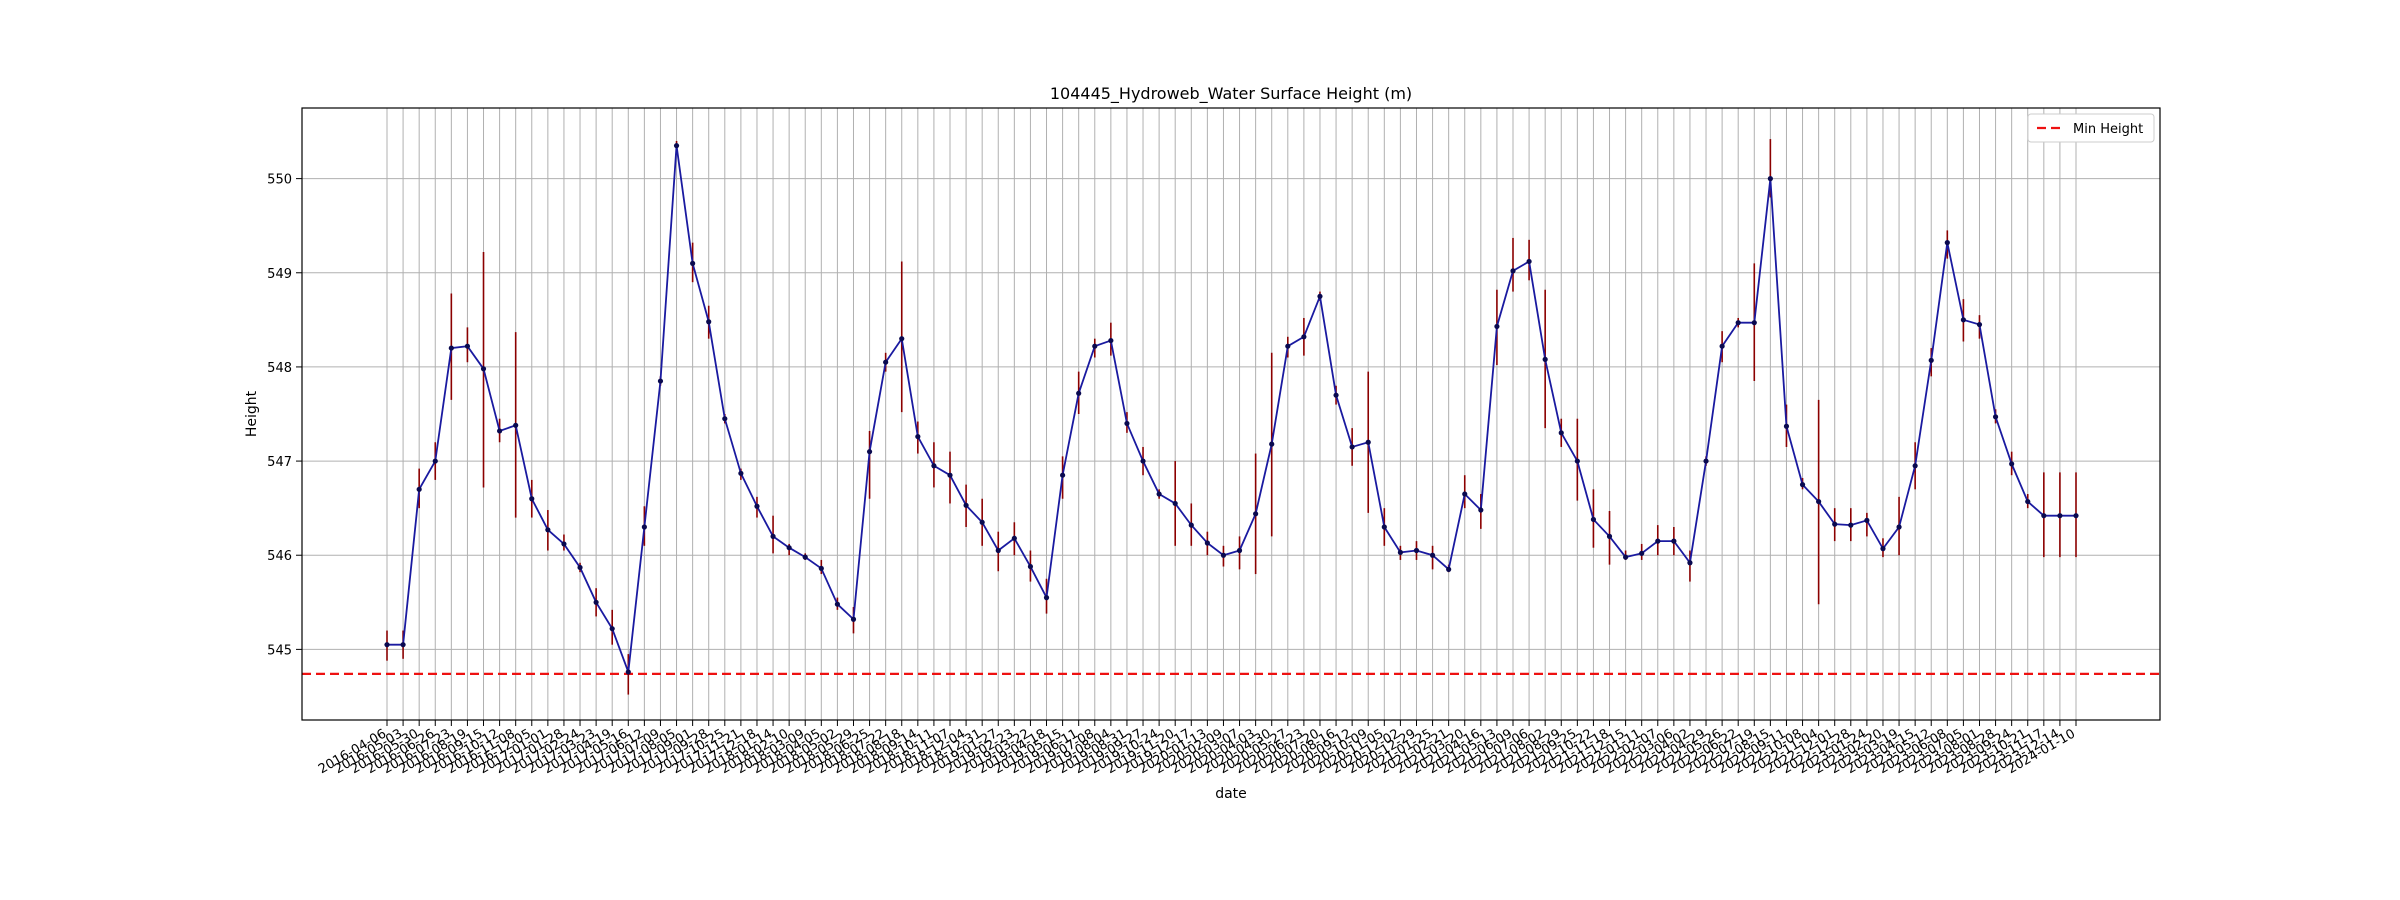 The image size is (2400, 900). What do you see at coordinates (252, 413) in the screenshot?
I see `y-axis-label: Height` at bounding box center [252, 413].